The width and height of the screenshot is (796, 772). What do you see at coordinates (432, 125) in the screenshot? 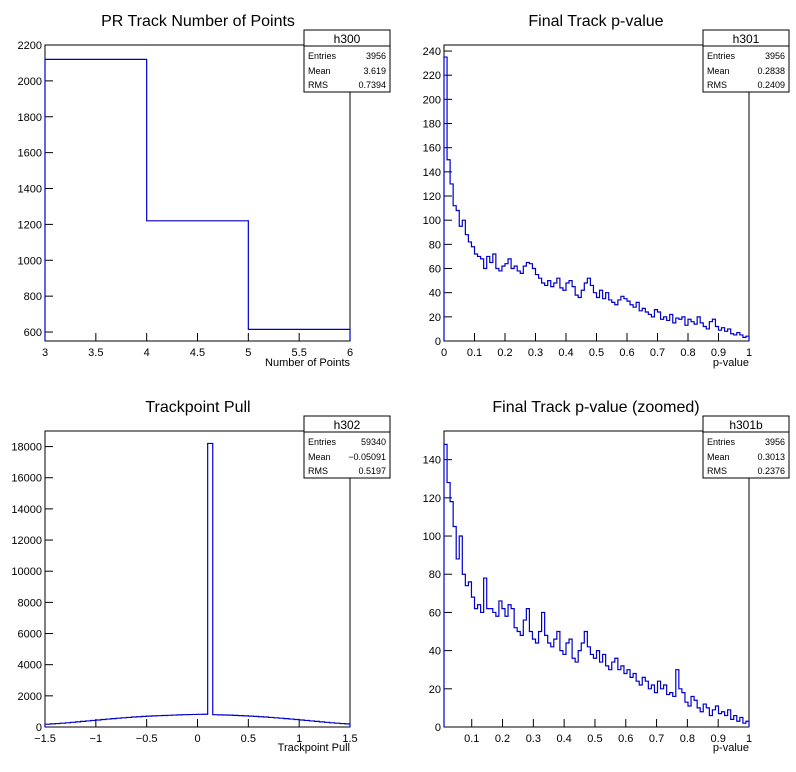
I see `y-tick-label: 180` at bounding box center [432, 125].